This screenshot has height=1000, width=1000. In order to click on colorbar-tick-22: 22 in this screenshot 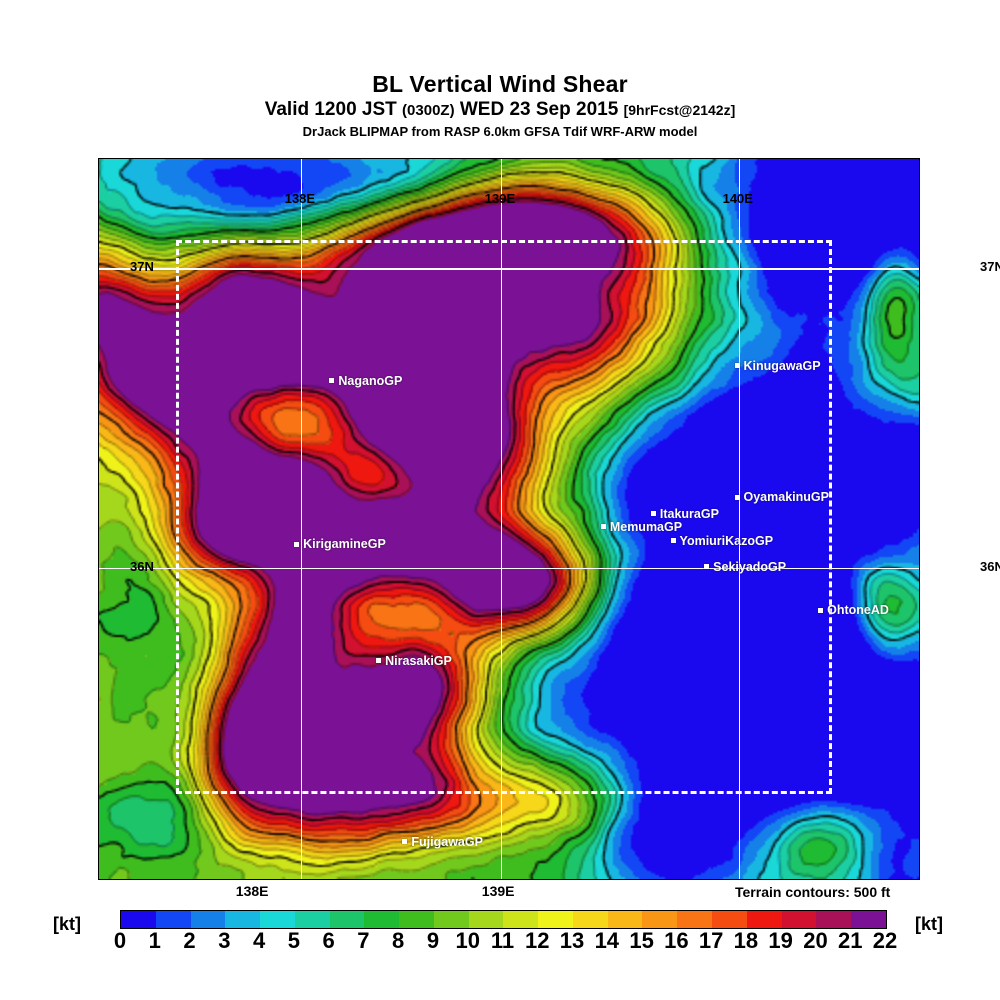, I will do `click(885, 940)`.